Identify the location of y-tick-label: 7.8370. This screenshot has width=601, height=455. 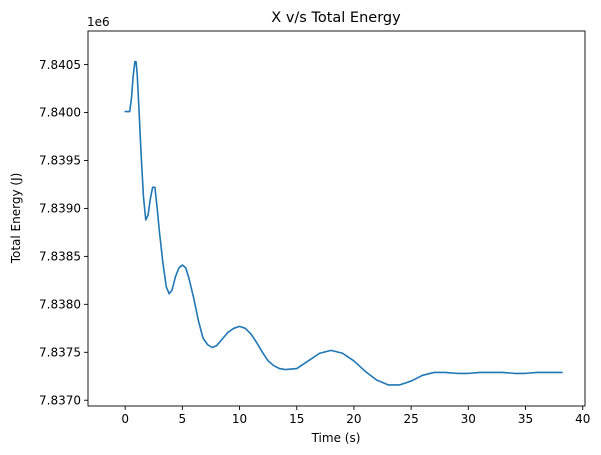
(60, 400).